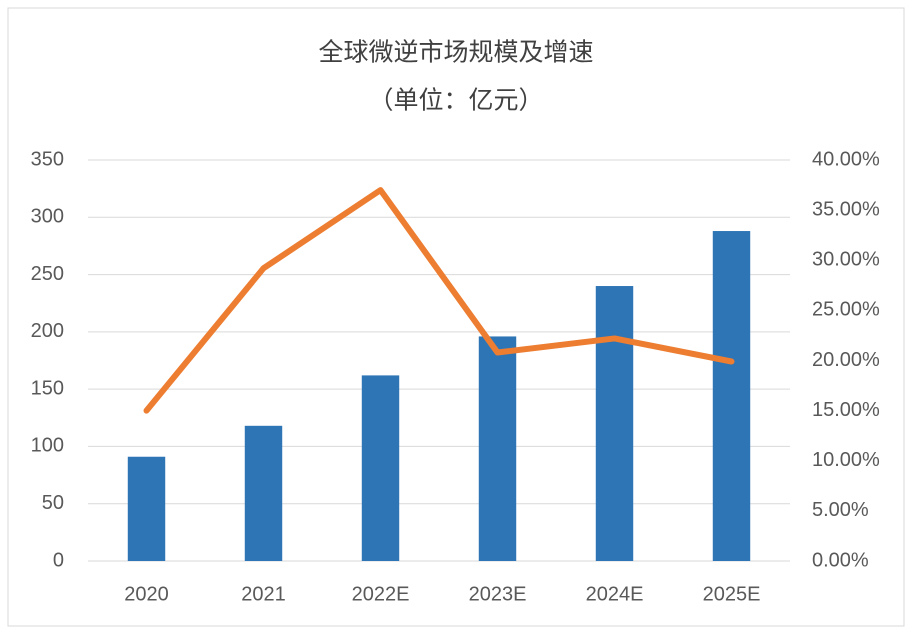  Describe the element at coordinates (47, 388) in the screenshot. I see `y-tick-label: 150` at that location.